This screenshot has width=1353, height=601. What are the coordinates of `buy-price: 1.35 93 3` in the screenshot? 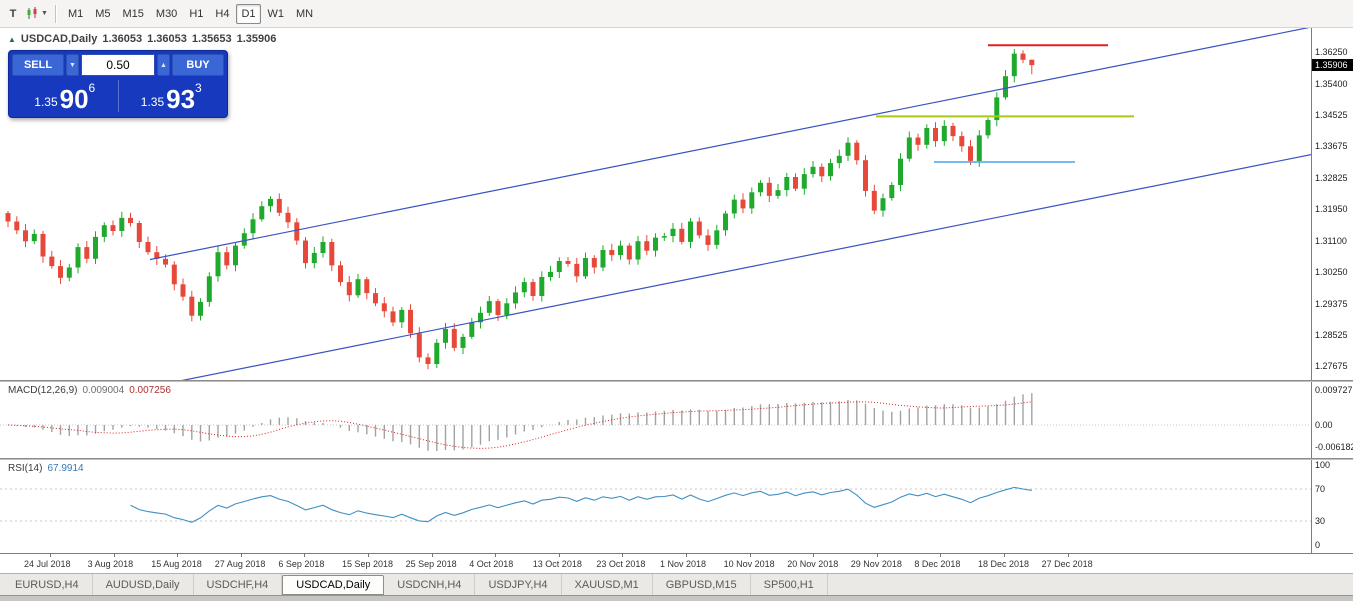 It's located at (172, 96).